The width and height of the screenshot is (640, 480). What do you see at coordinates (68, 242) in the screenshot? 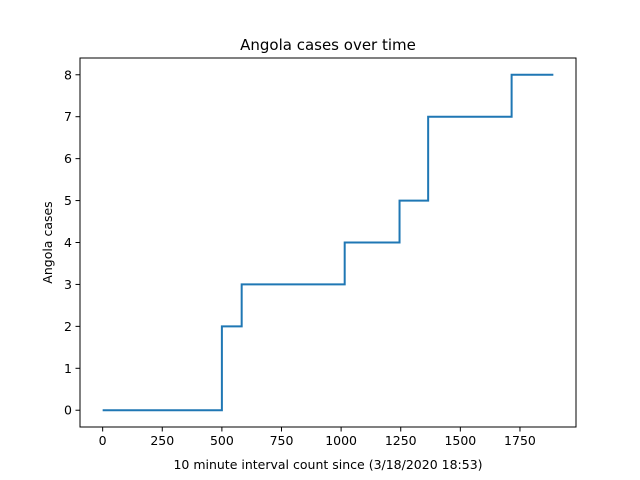
I see `y-tick-label: 4` at bounding box center [68, 242].